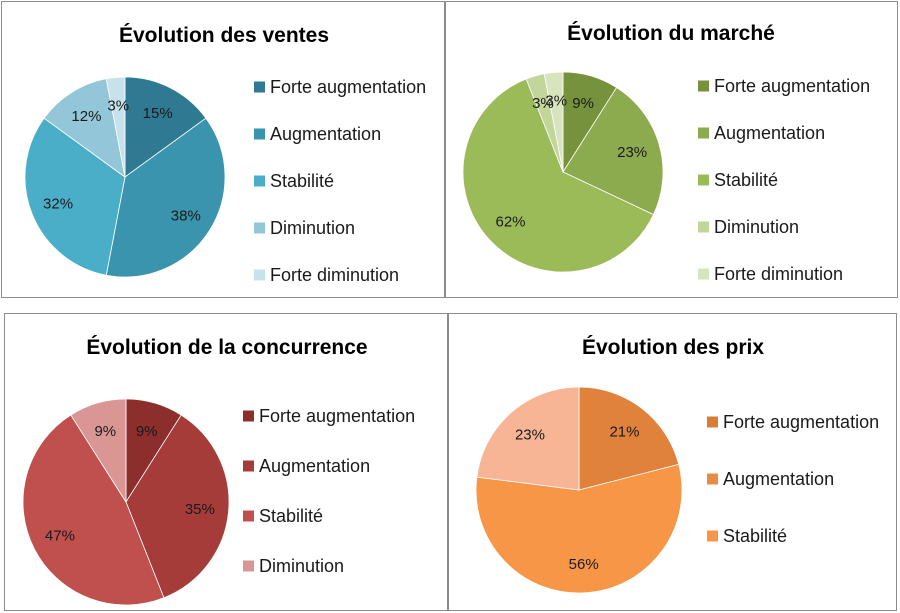 This screenshot has height=613, width=900. Describe the element at coordinates (510, 221) in the screenshot. I see `slice-data-label: 62%` at that location.